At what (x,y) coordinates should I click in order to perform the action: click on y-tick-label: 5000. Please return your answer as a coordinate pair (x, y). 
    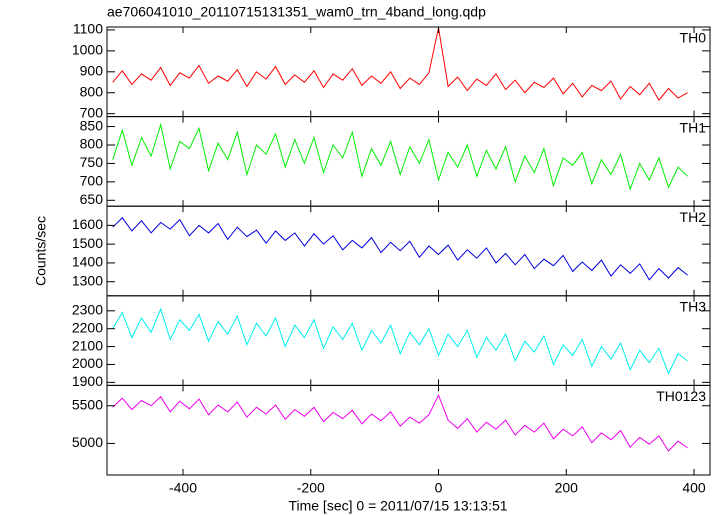
    Looking at the image, I should click on (87, 442).